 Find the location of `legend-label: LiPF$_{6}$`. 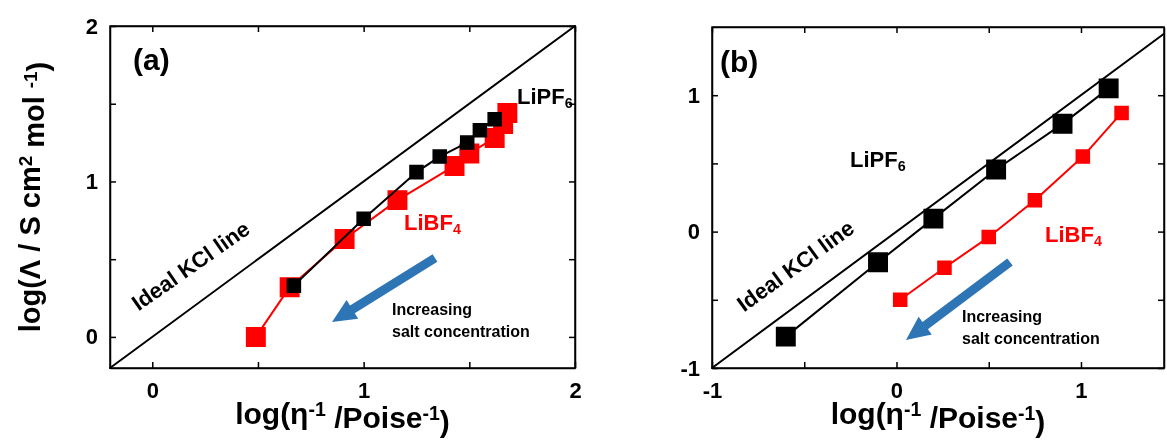

legend-label: LiPF$_{6}$ is located at coordinates (545, 98).